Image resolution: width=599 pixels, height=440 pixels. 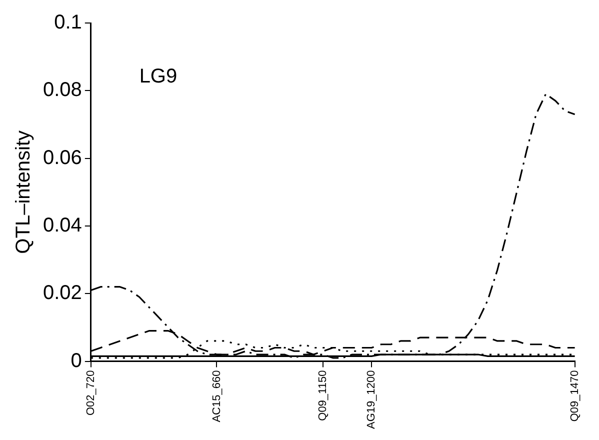 What do you see at coordinates (158, 77) in the screenshot?
I see `annotation: LG9` at bounding box center [158, 77].